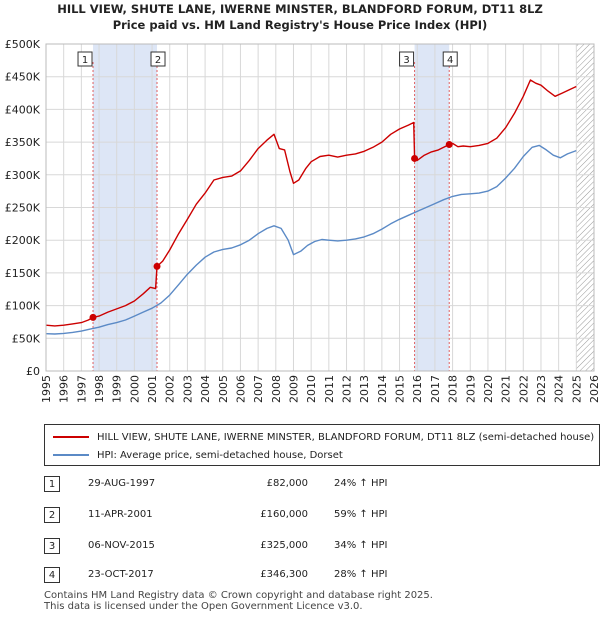  I want to click on y-tick-label: £200K, so click(23, 240).